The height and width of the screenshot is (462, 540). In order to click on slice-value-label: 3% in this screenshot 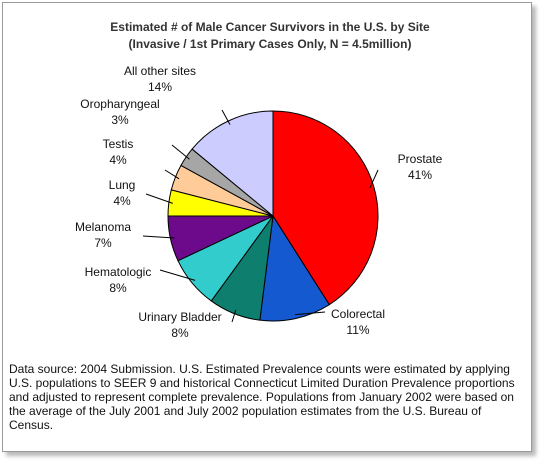, I will do `click(120, 120)`.